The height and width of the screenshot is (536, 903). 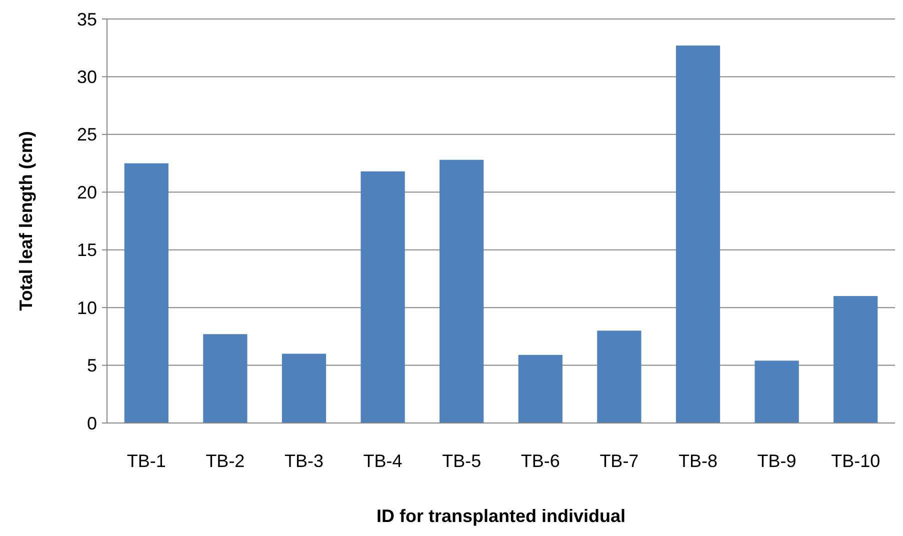 What do you see at coordinates (382, 461) in the screenshot?
I see `x-tick-label: TB-4` at bounding box center [382, 461].